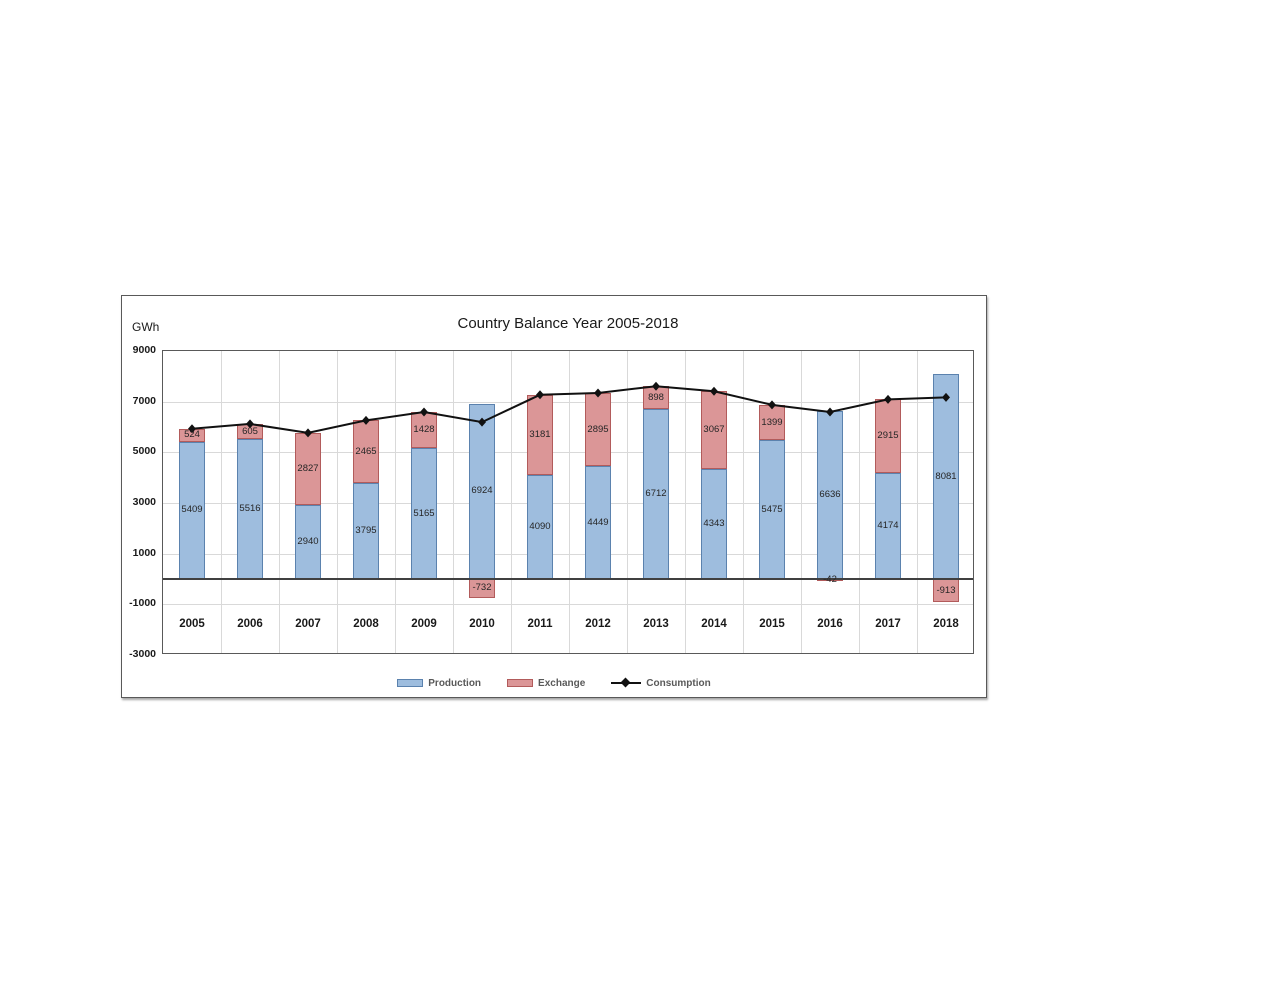 The height and width of the screenshot is (1000, 1280). I want to click on production-value-label: 3795, so click(366, 530).